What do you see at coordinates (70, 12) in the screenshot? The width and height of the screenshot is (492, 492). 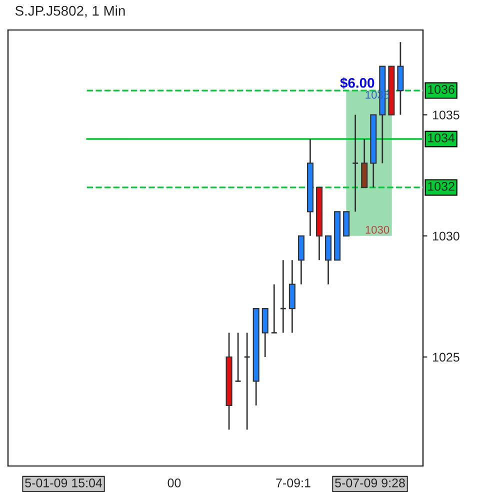 I see `chart-title: S.JP.J5802, 1 Min` at bounding box center [70, 12].